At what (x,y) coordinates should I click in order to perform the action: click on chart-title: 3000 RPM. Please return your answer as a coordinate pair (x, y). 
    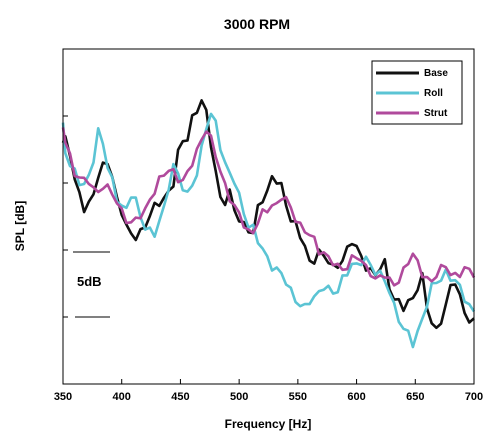
    Looking at the image, I should click on (257, 24).